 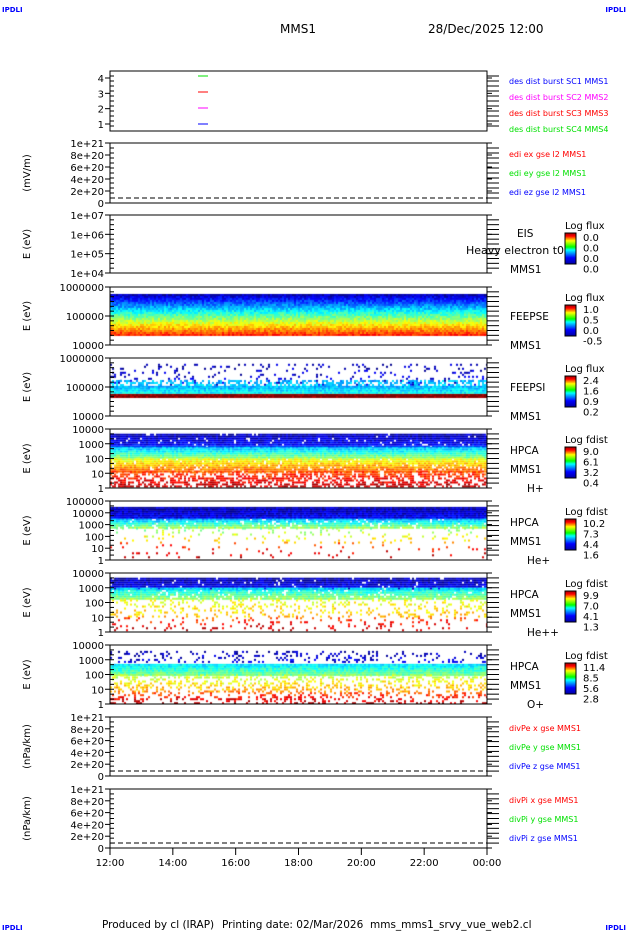 I want to click on panel-7-colorbar-tick: 7.3, so click(x=591, y=535).